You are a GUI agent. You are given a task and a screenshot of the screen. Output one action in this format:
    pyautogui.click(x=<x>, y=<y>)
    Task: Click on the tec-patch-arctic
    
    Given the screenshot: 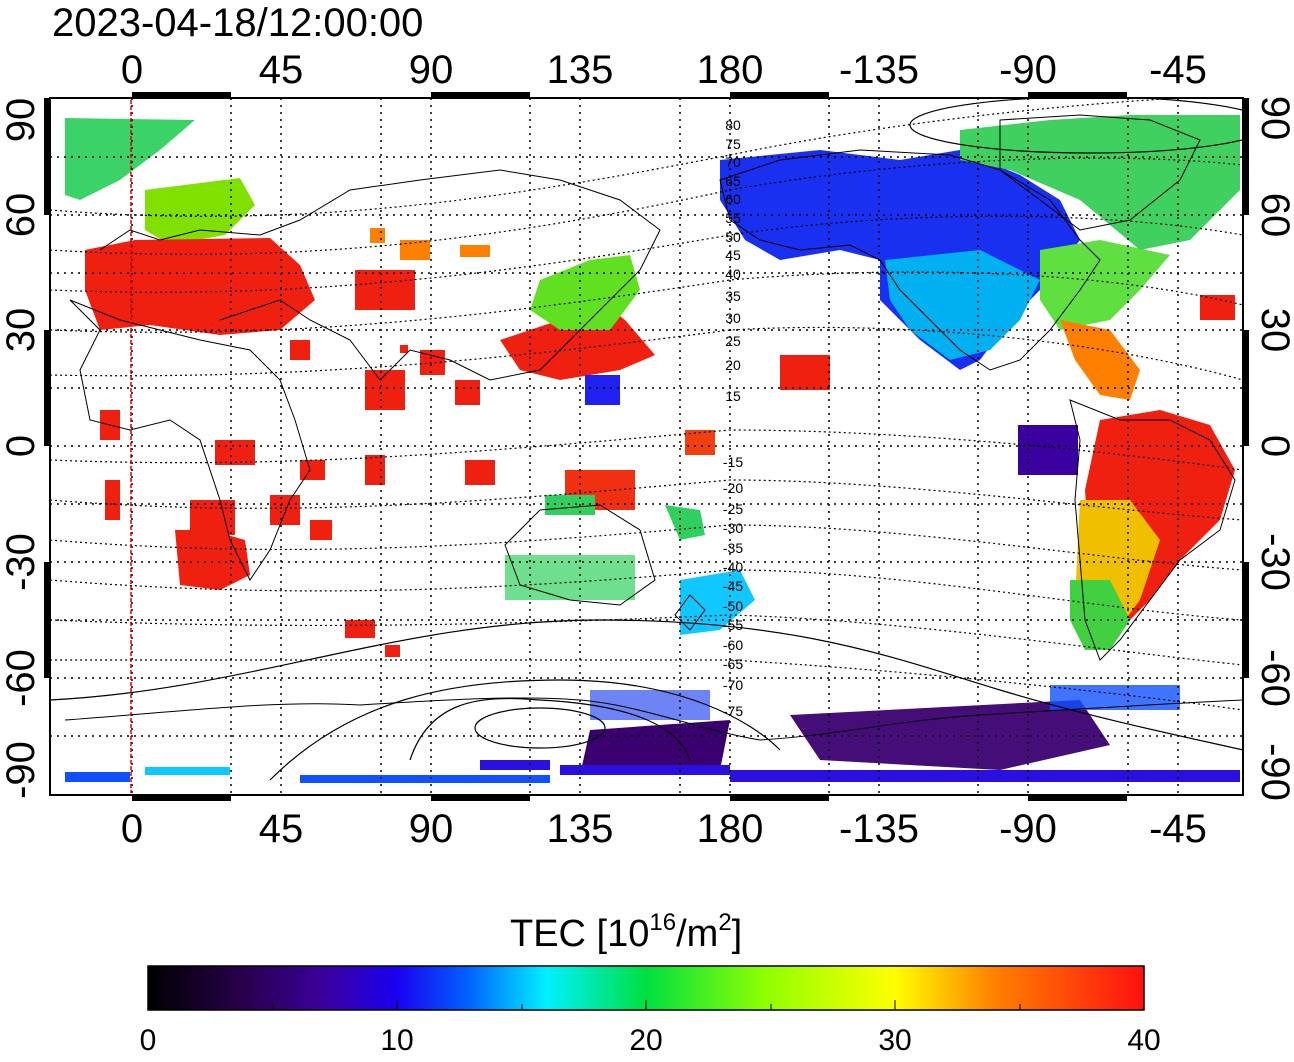 What is the action you would take?
    pyautogui.click(x=130, y=159)
    